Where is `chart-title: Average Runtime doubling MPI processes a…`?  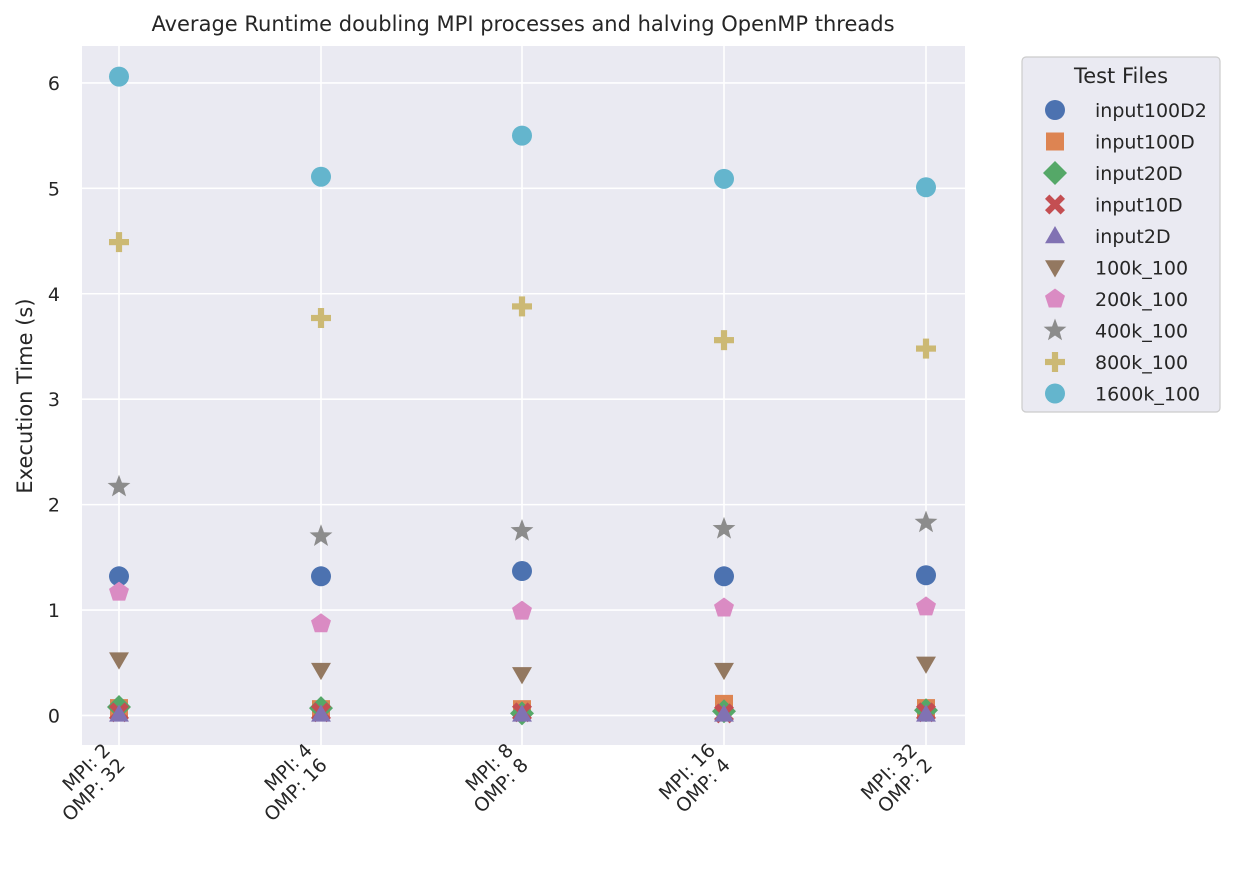
chart-title: Average Runtime doubling MPI processes a… is located at coordinates (522, 24).